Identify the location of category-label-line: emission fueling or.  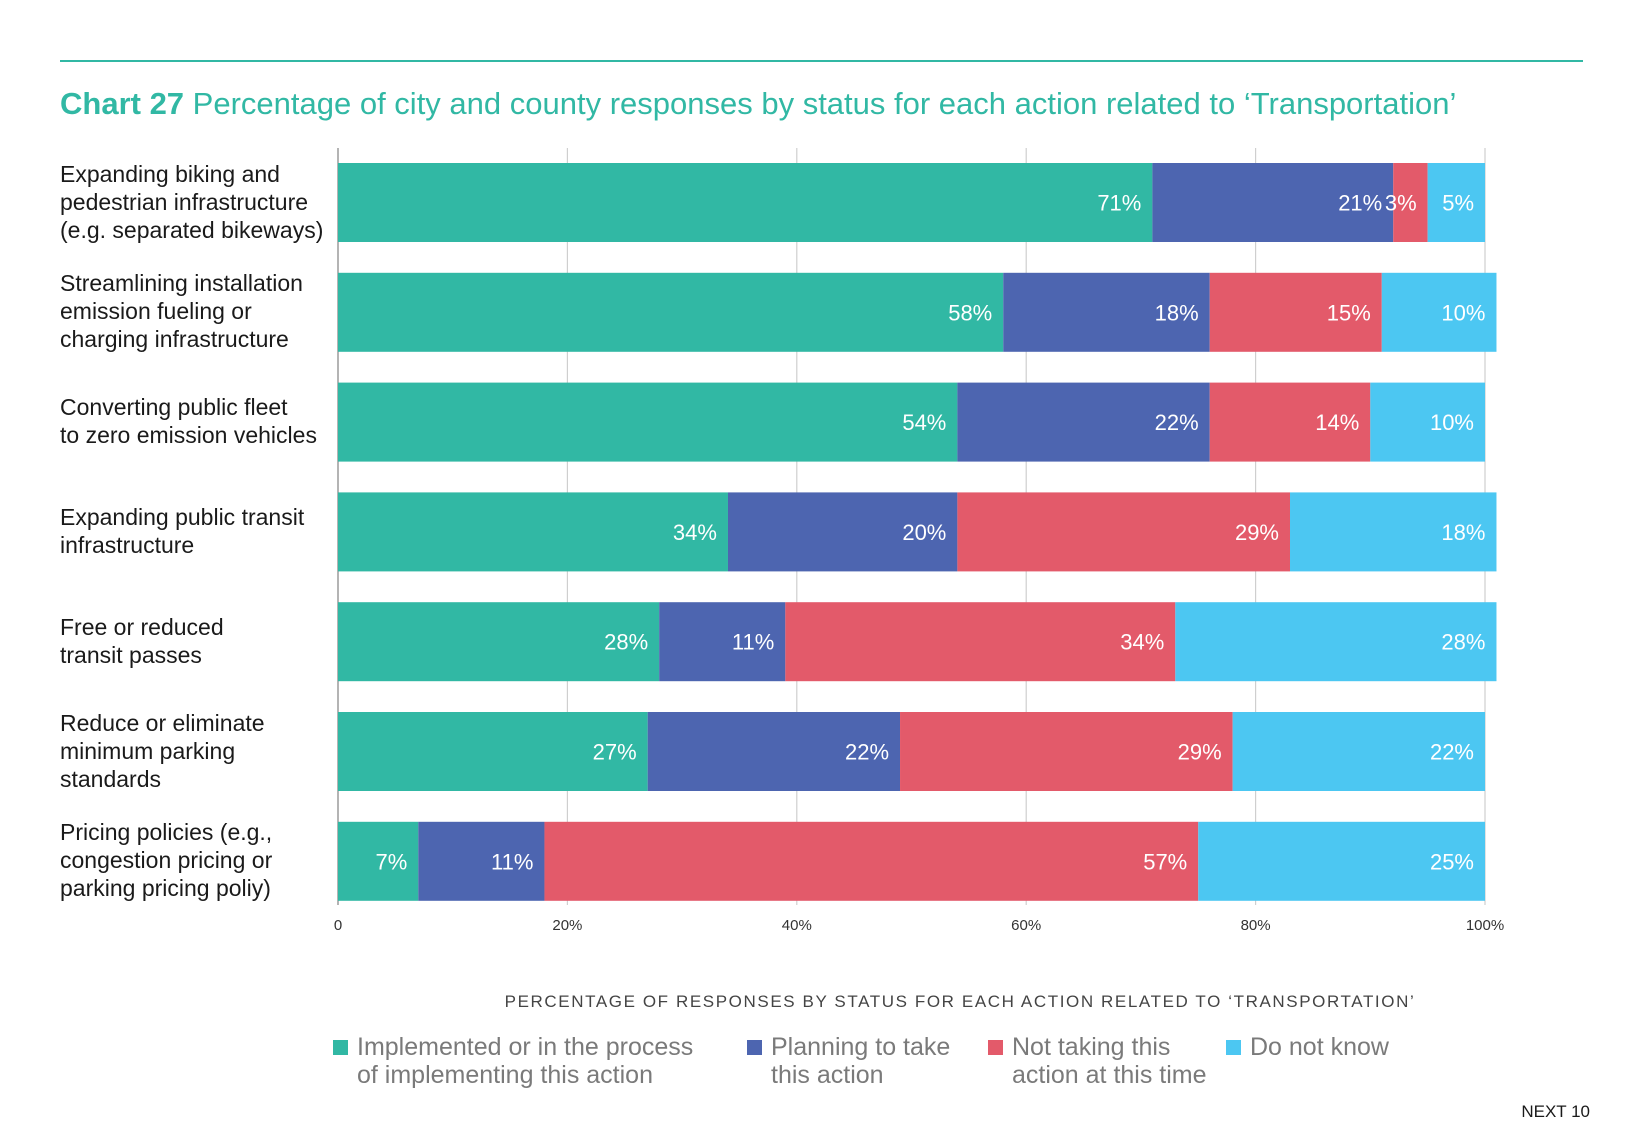
(156, 311).